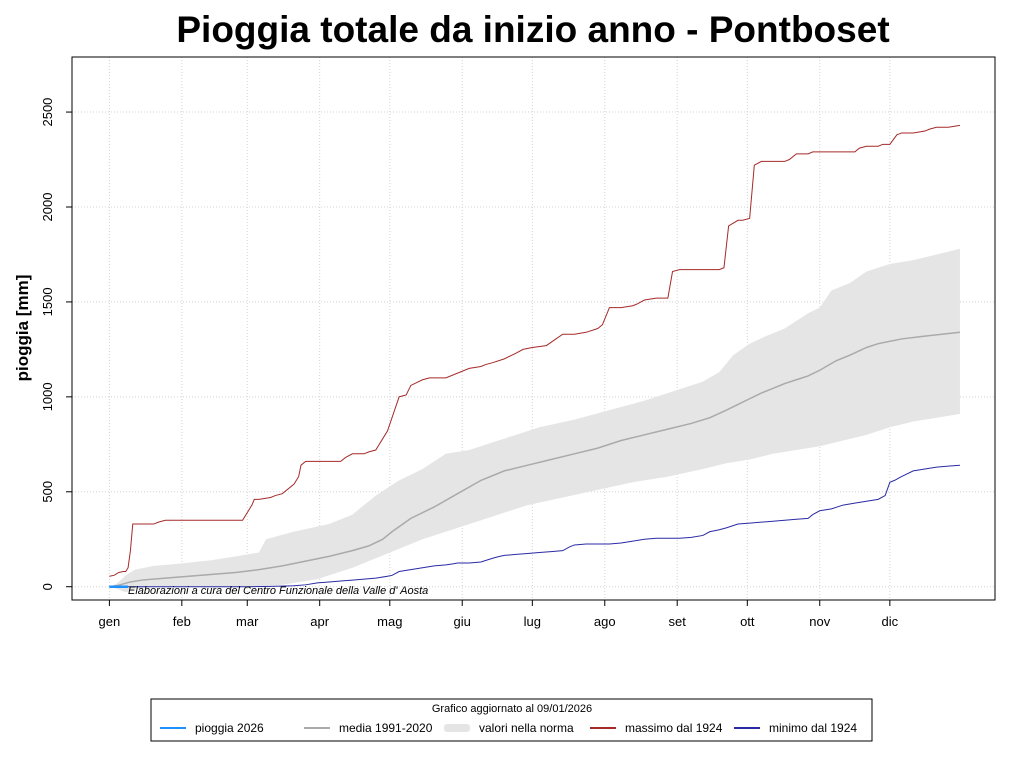 This screenshot has height=768, width=1024. I want to click on x-tick-label: set, so click(678, 621).